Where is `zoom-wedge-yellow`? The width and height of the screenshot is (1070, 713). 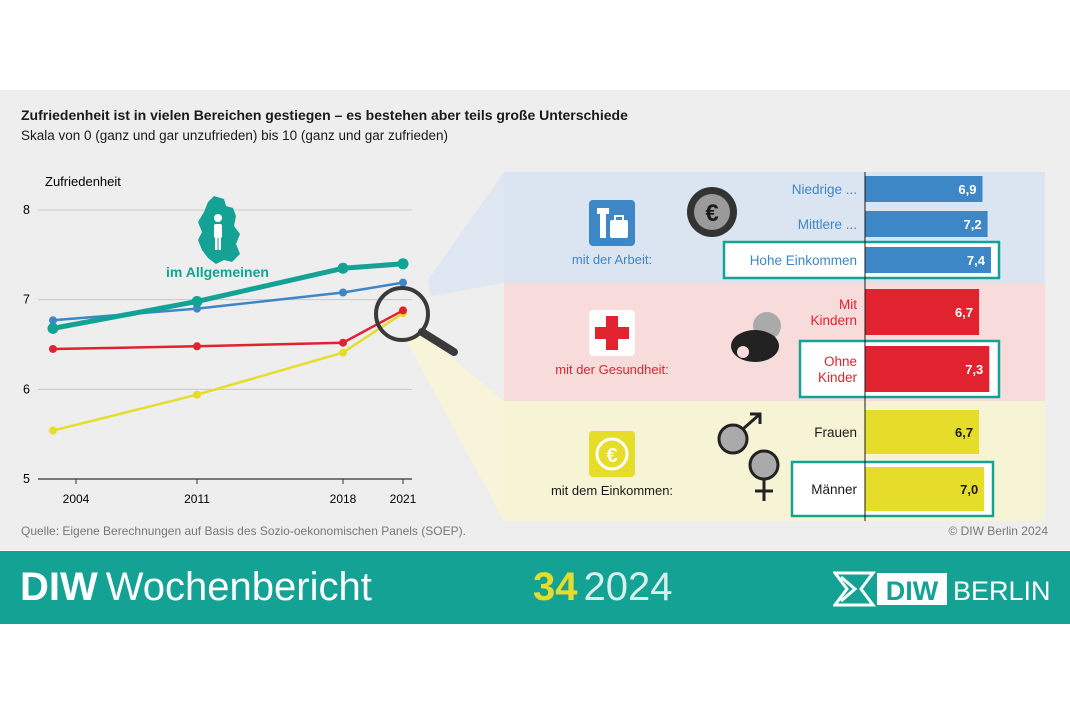 zoom-wedge-yellow is located at coordinates (454, 426).